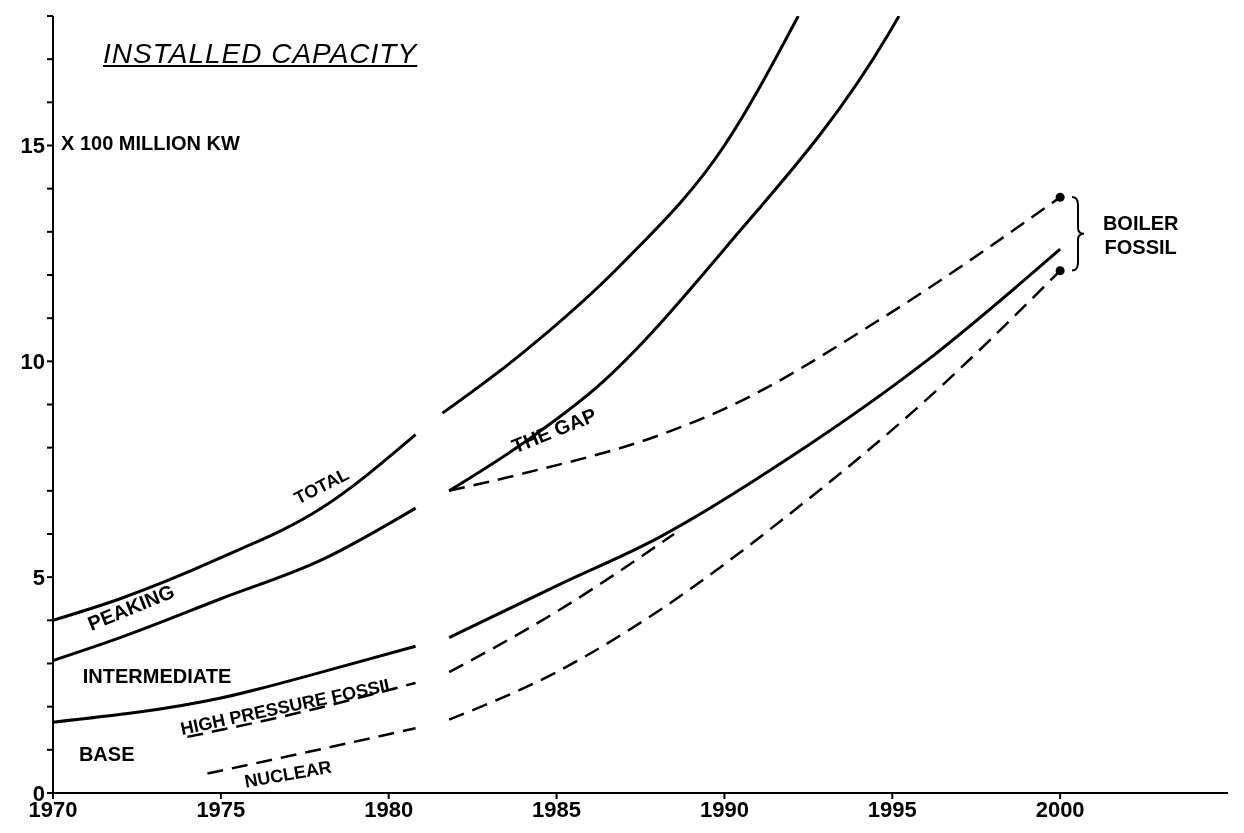 The image size is (1244, 833). Describe the element at coordinates (106, 753) in the screenshot. I see `annotation: BASE` at that location.